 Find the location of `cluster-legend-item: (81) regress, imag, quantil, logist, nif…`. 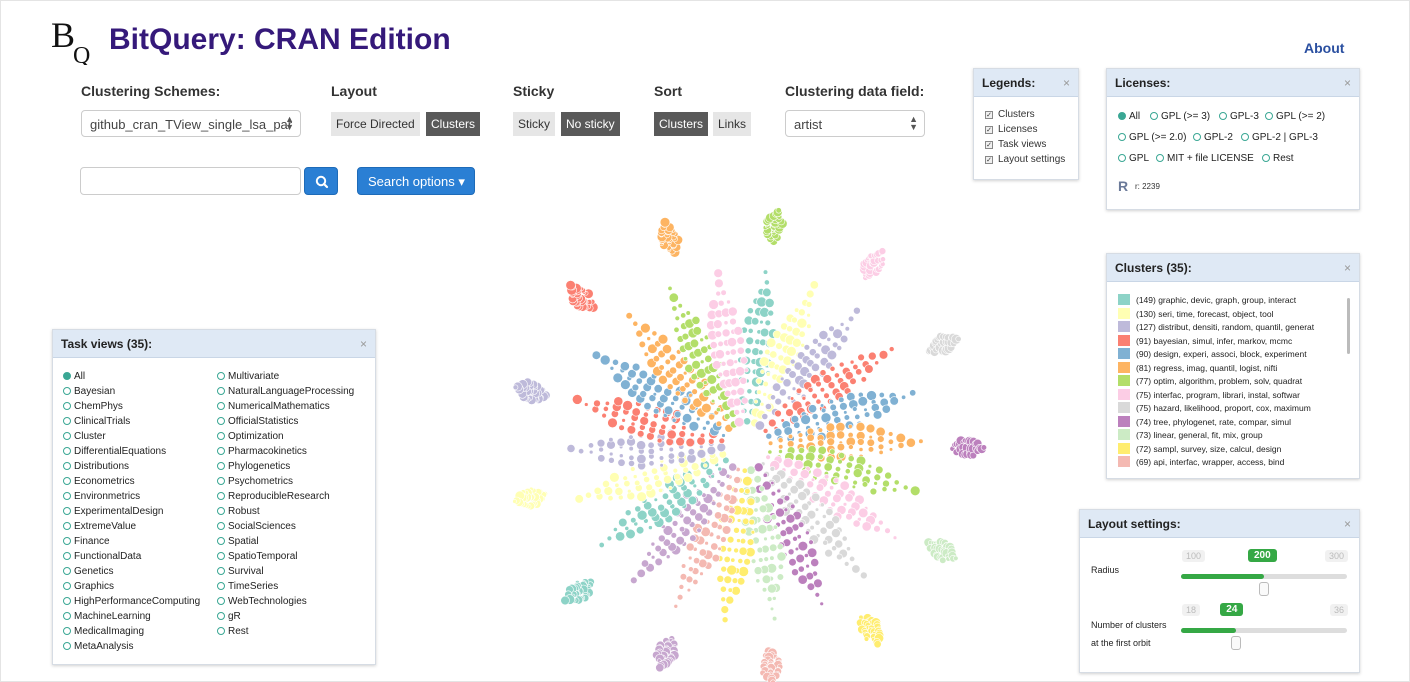

cluster-legend-item: (81) regress, imag, quantil, logist, nif… is located at coordinates (1197, 367).